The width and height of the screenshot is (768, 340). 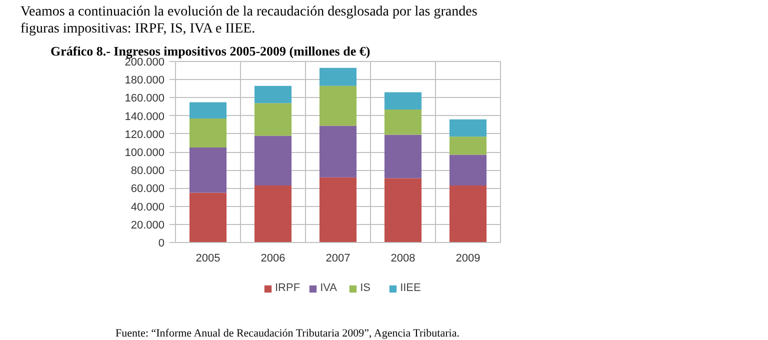 What do you see at coordinates (147, 225) in the screenshot?
I see `y-tick-label: 20.000` at bounding box center [147, 225].